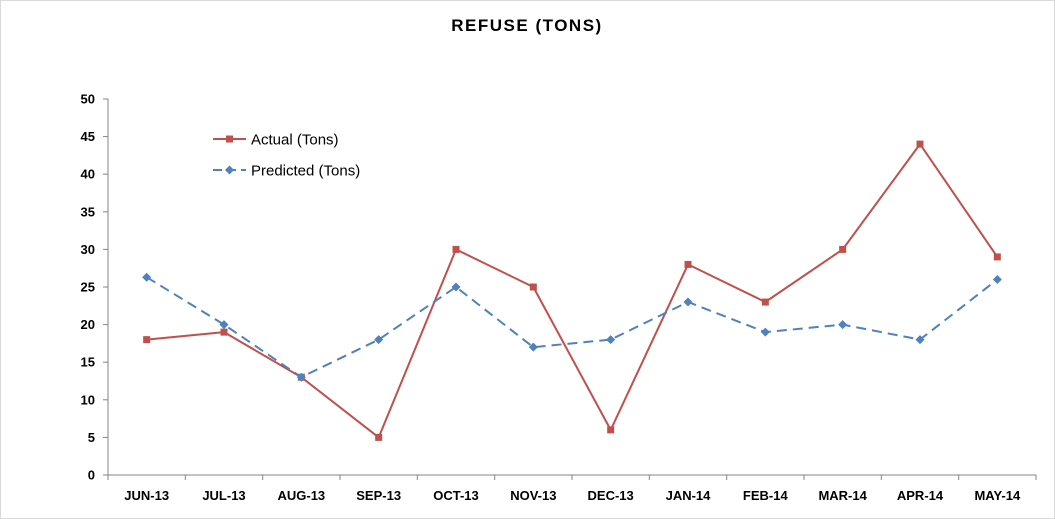 The height and width of the screenshot is (519, 1055). I want to click on legend-label: Predicted (Tons), so click(305, 171).